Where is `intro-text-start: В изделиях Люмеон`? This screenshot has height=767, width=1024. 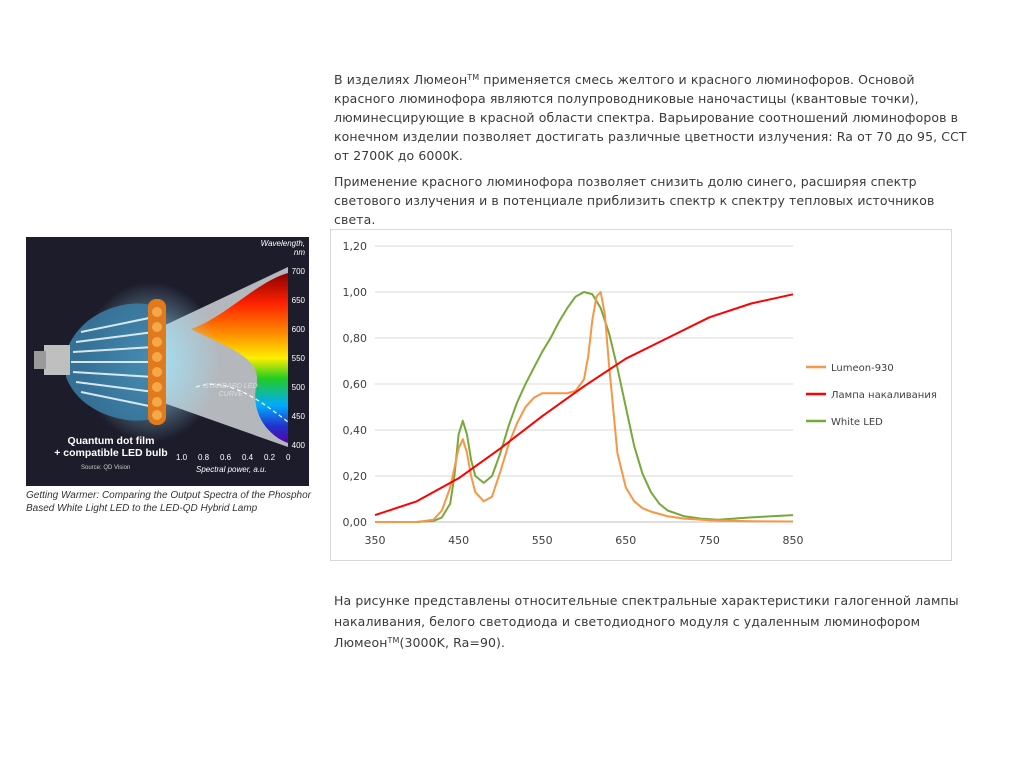 intro-text-start: В изделиях Люмеон is located at coordinates (401, 79).